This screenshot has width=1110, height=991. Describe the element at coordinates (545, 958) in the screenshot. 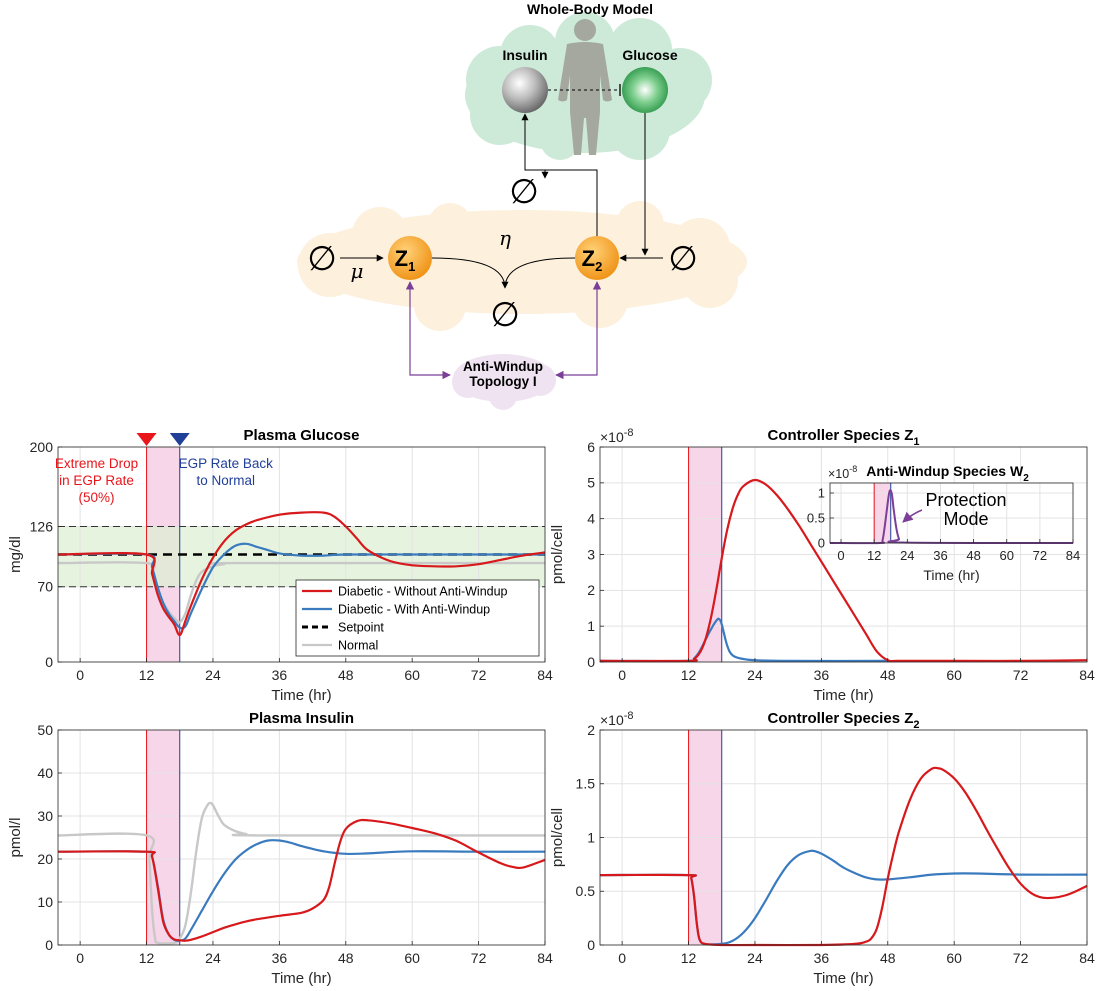

I see `insulin-xtick-label: 84` at that location.